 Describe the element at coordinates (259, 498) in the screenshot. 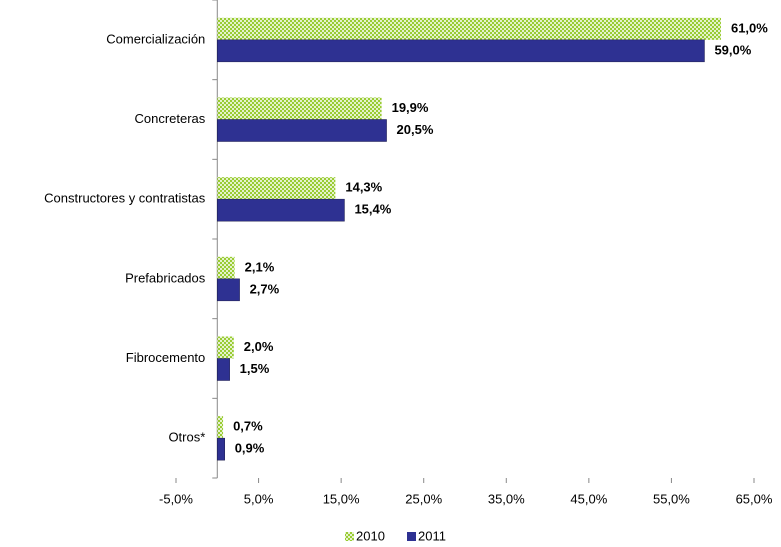

I see `x-tick-label: 5,0%` at that location.